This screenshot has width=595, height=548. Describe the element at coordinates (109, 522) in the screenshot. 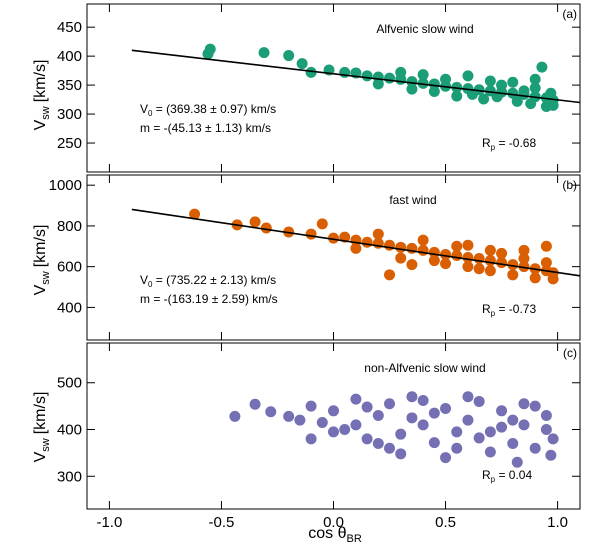

I see `x-tick-label: -1.0` at that location.